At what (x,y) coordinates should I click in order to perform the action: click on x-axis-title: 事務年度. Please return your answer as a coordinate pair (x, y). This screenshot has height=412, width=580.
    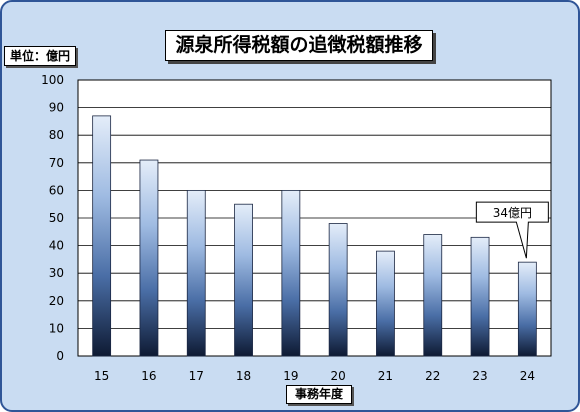
    Looking at the image, I should click on (319, 394).